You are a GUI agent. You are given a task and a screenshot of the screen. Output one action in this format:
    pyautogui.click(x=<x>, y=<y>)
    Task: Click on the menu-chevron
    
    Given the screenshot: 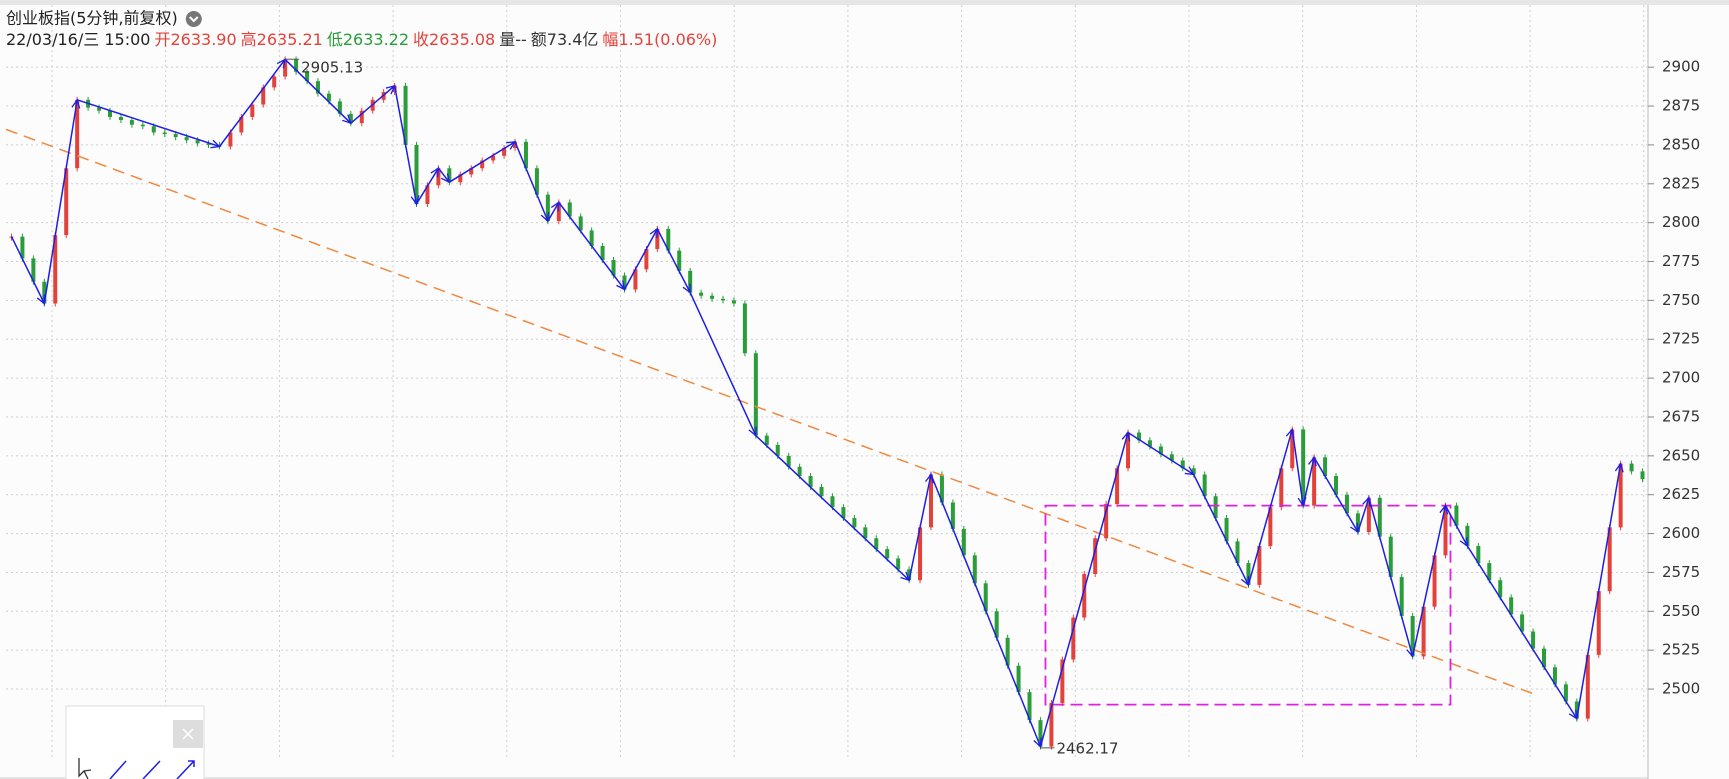 What is the action you would take?
    pyautogui.click(x=194, y=19)
    